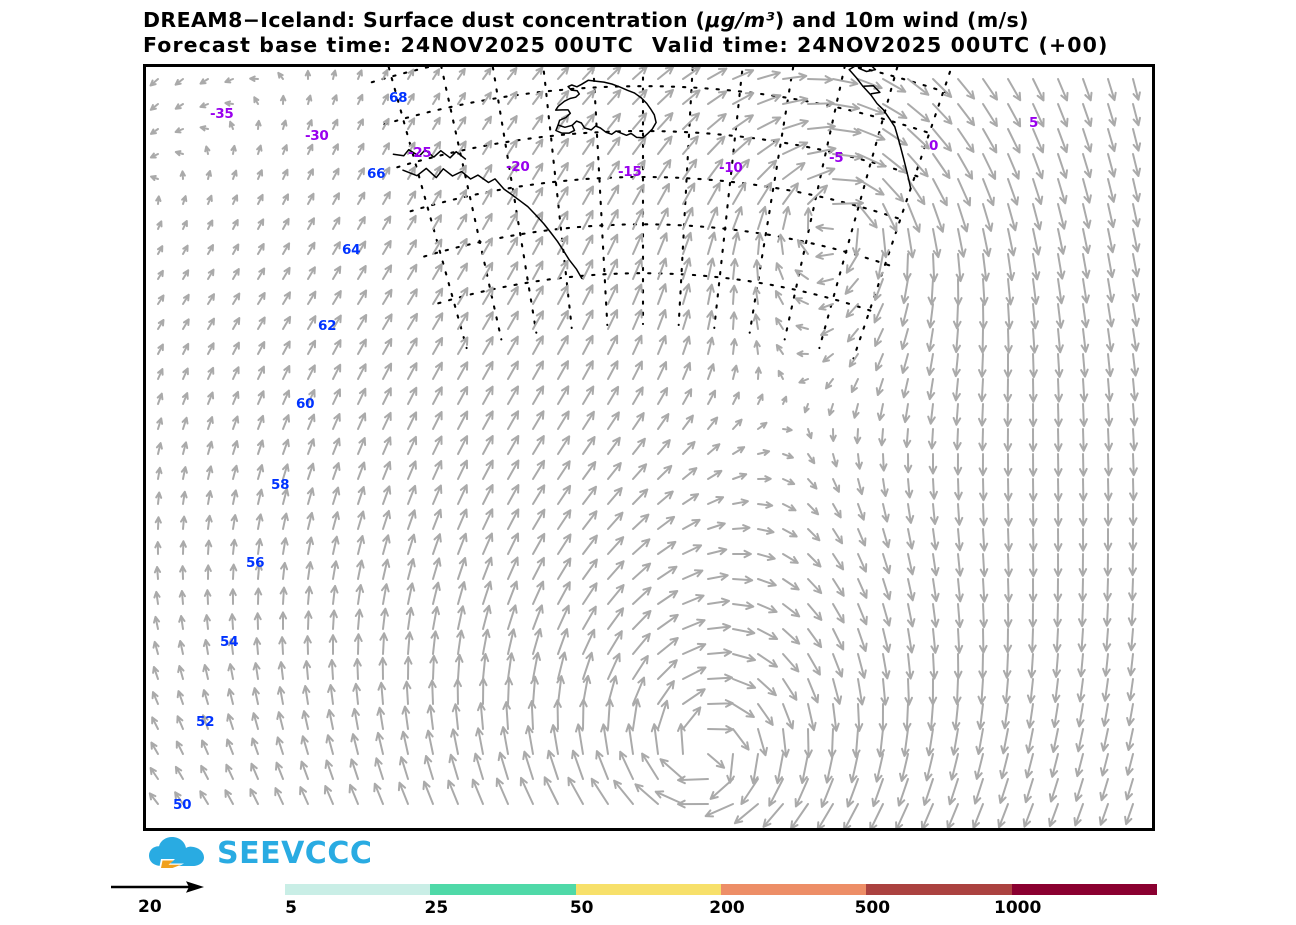 This screenshot has height=925, width=1296. Describe the element at coordinates (255, 563) in the screenshot. I see `latitude-label-56: 56` at that location.